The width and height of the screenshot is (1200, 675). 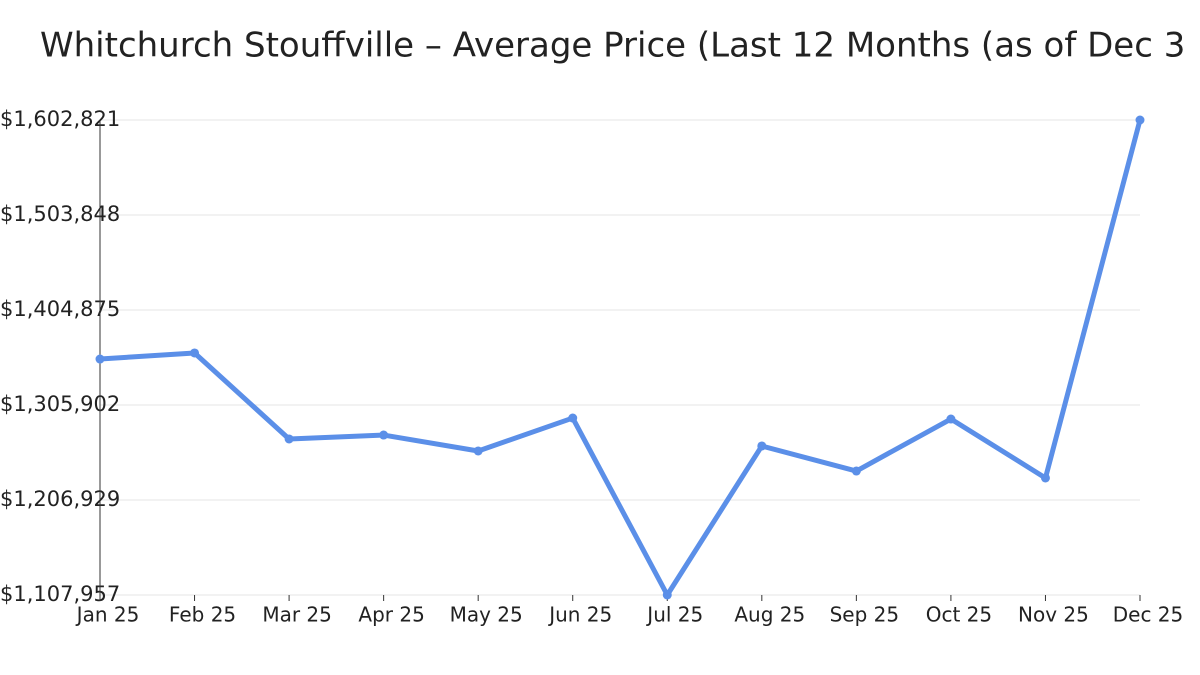 I want to click on x-tick-label: Aug 25, so click(x=769, y=615).